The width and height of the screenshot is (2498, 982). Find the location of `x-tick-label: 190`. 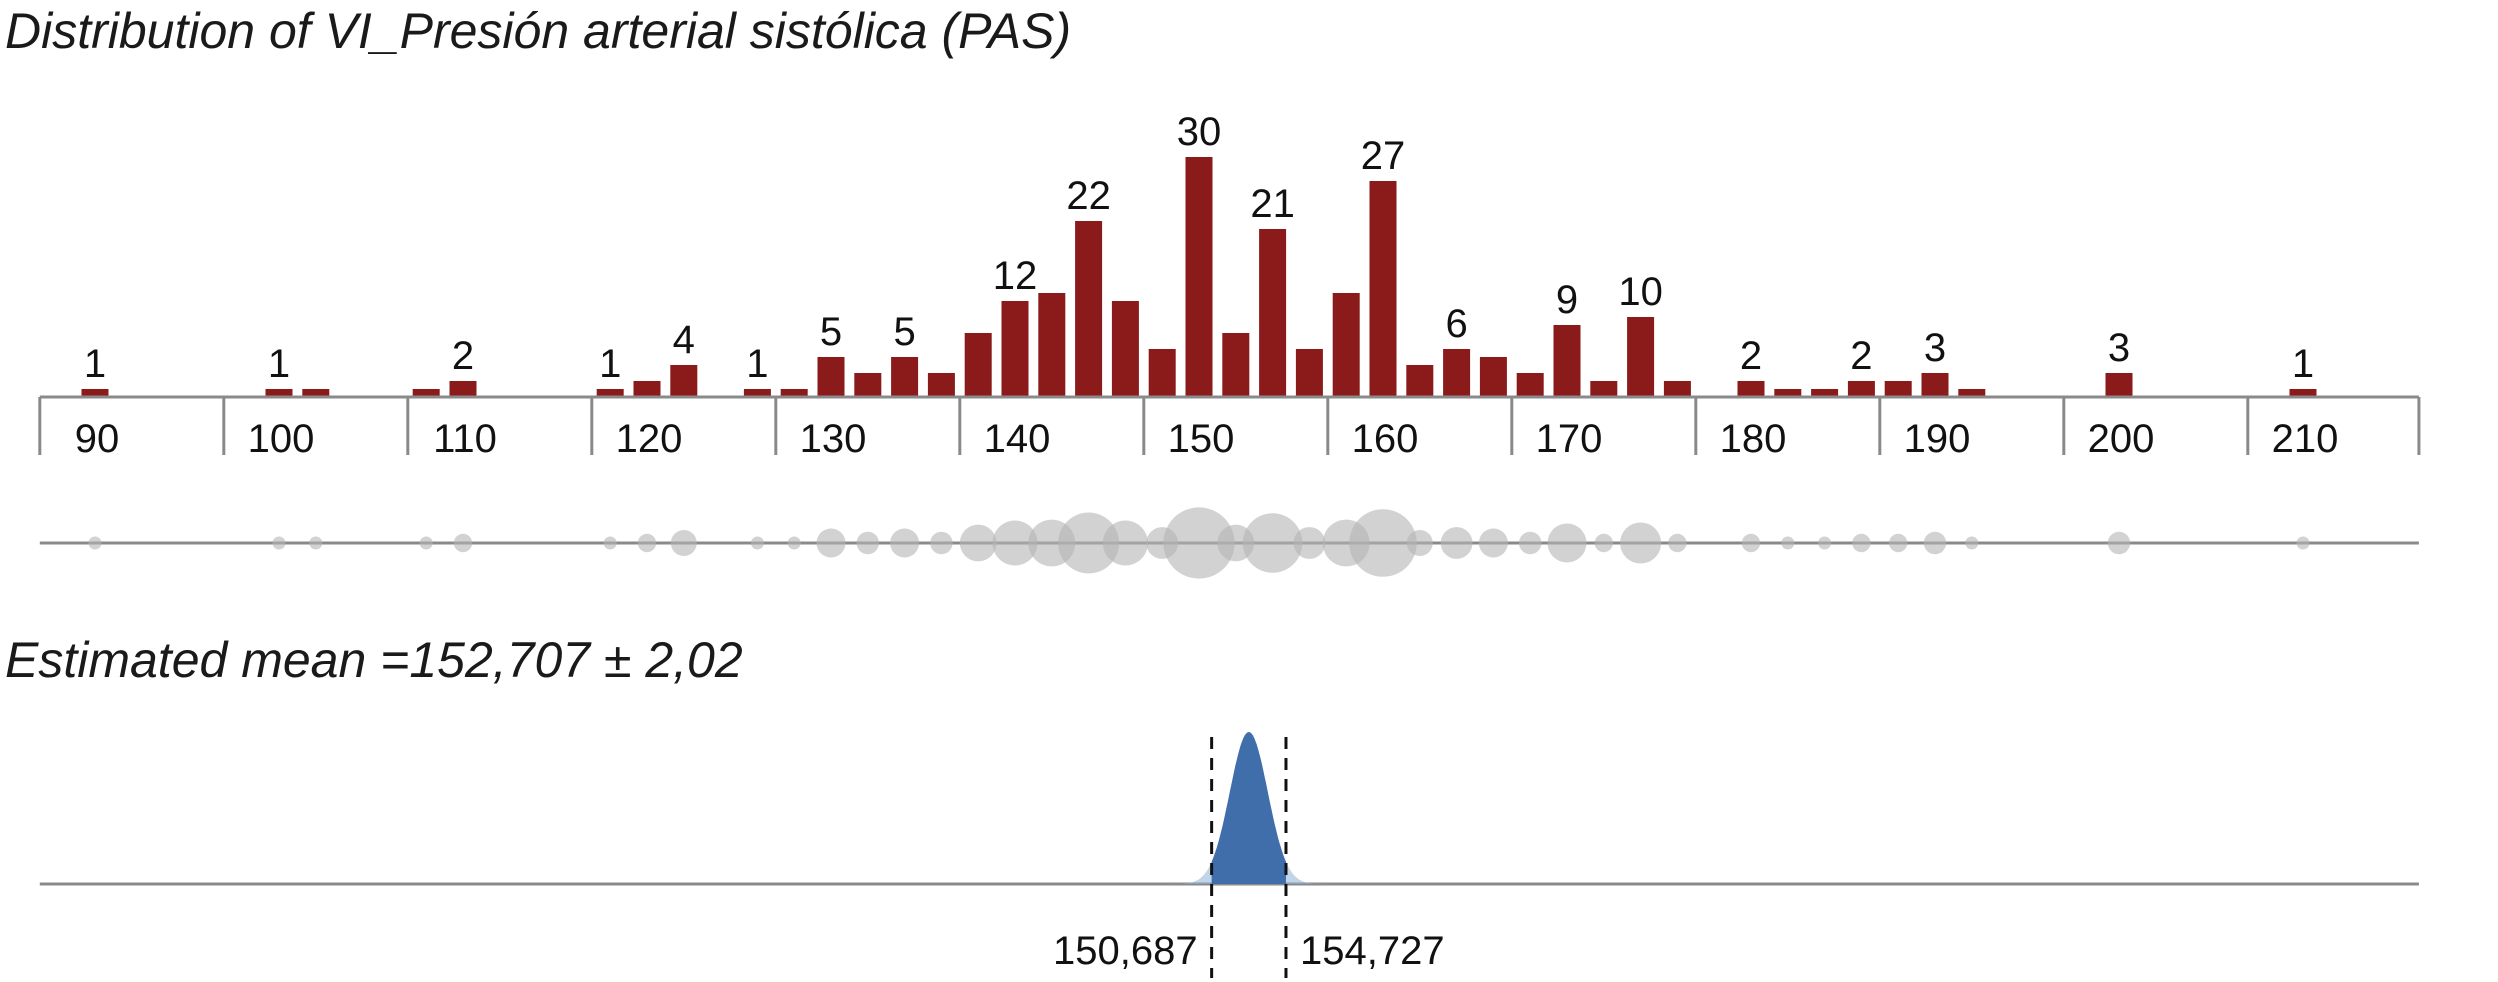

x-tick-label: 190 is located at coordinates (1937, 439).